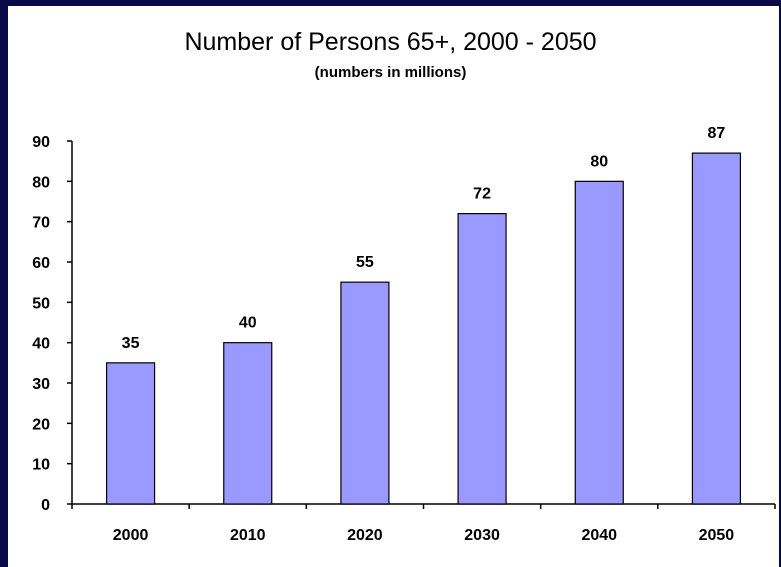  I want to click on x-tick-label-2040: 2040, so click(599, 535).